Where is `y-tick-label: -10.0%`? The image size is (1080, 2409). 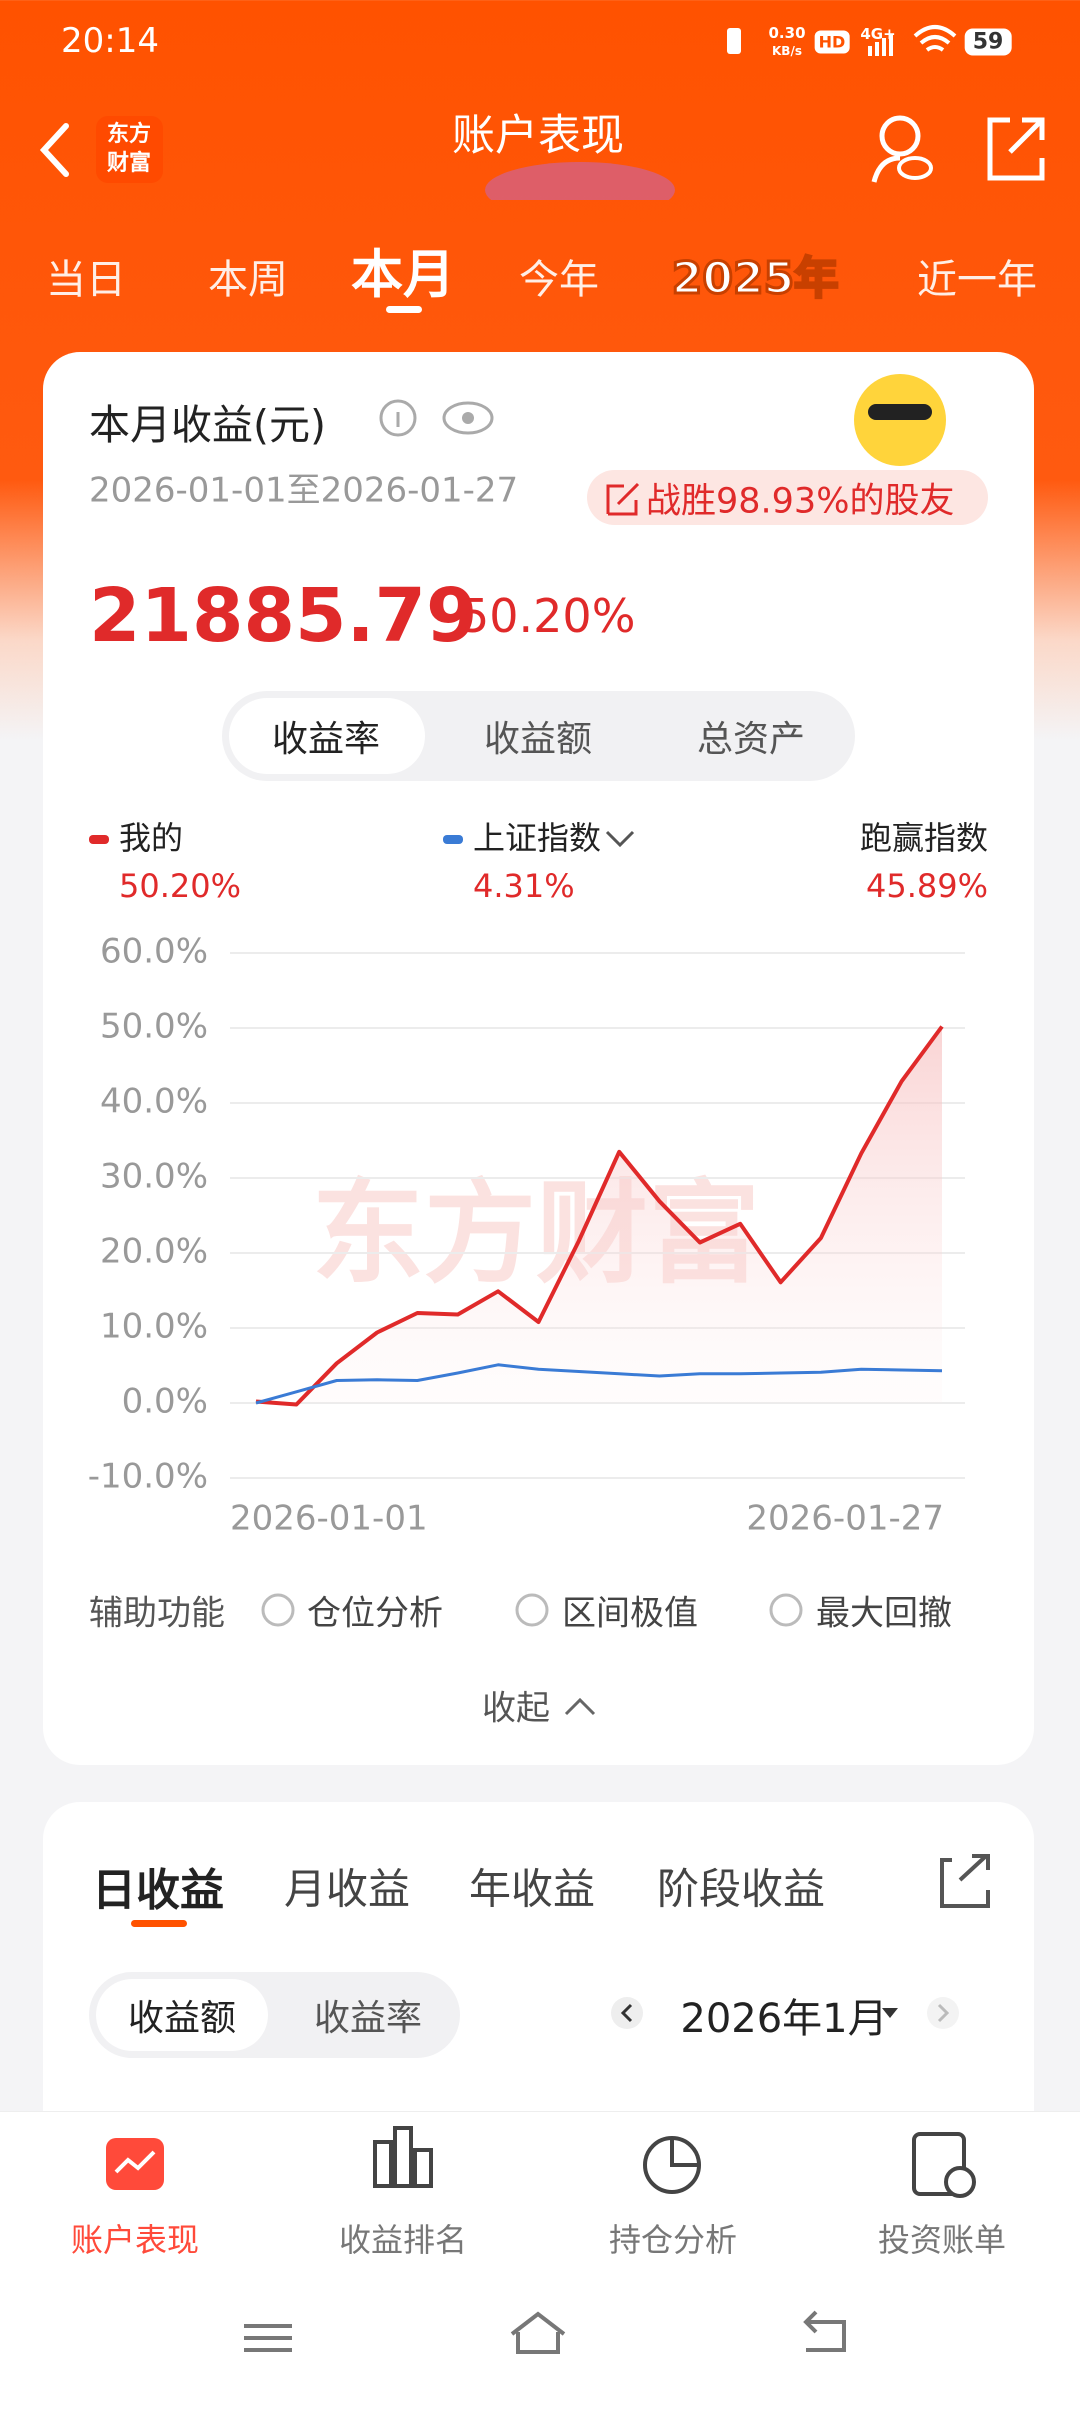 y-tick-label: -10.0% is located at coordinates (148, 1477).